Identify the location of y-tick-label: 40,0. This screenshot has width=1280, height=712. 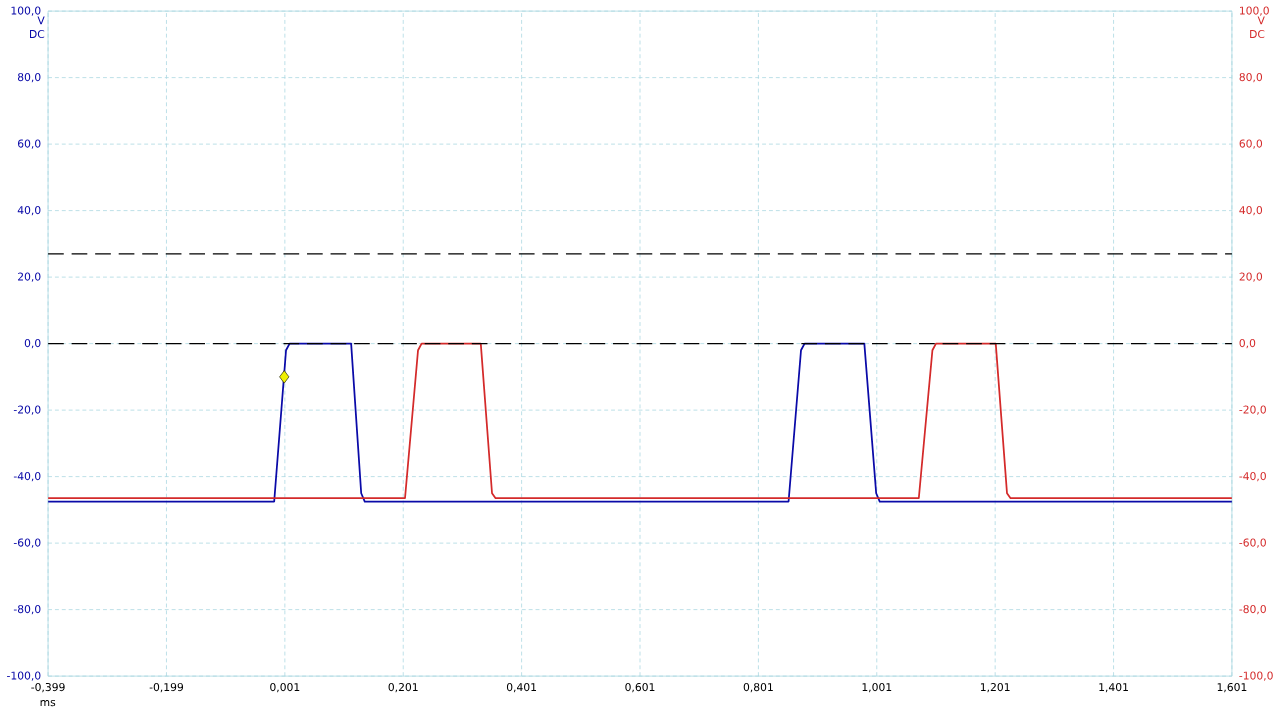
(29, 210).